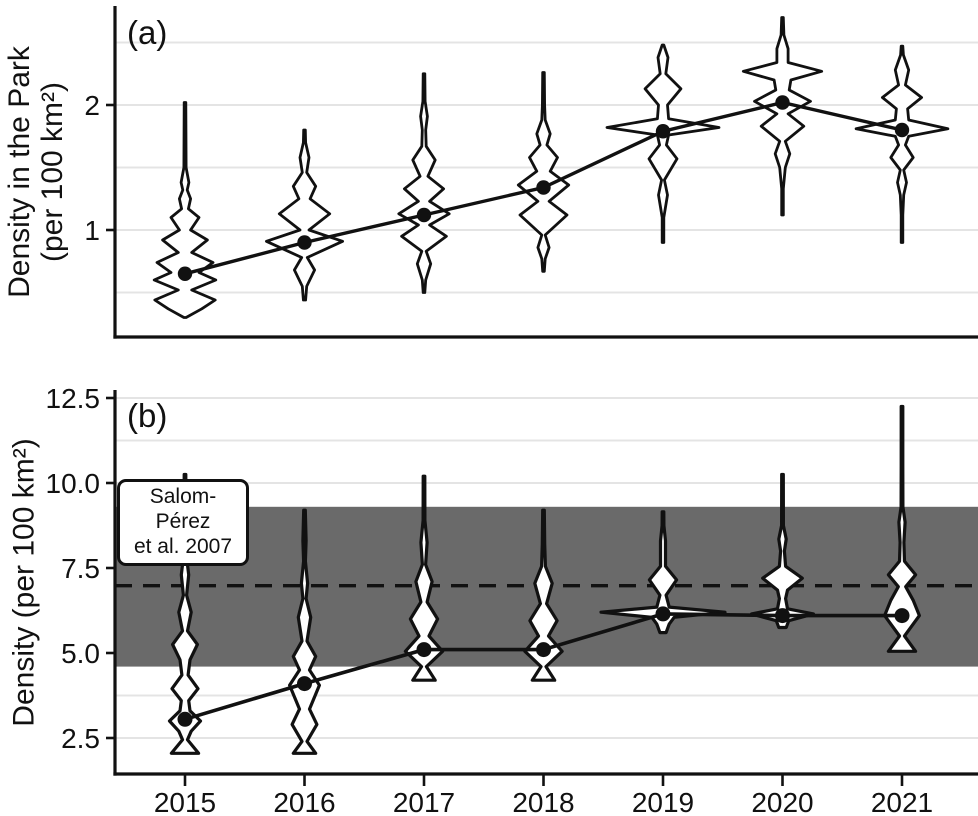 This screenshot has height=816, width=978. Describe the element at coordinates (902, 528) in the screenshot. I see `violin-b-2021` at that location.